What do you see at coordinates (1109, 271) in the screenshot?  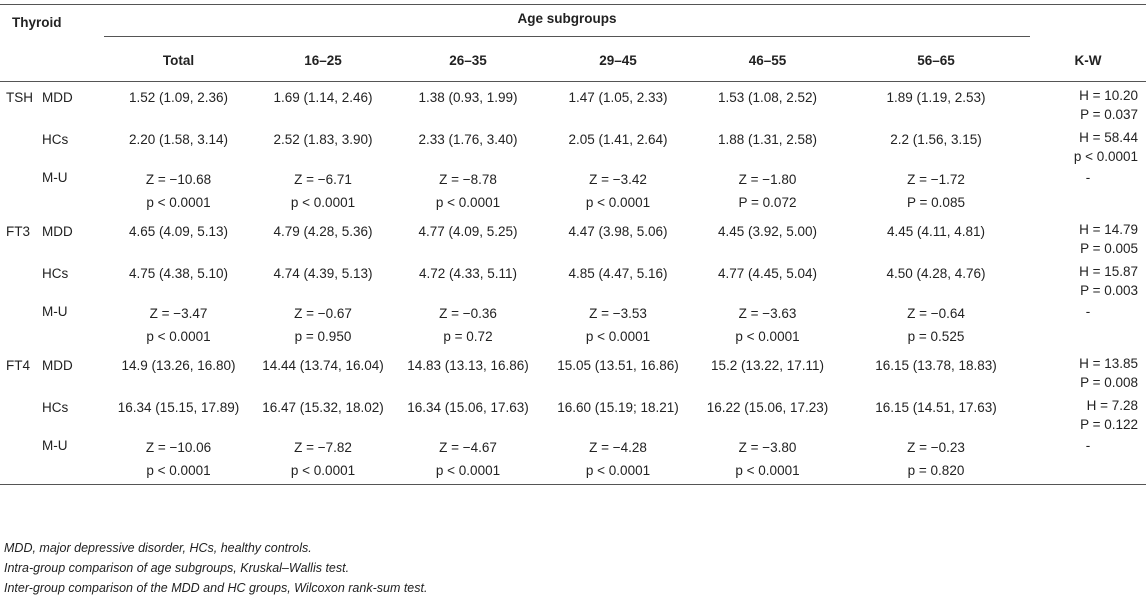 I see `kw-h: H = 15.87` at bounding box center [1109, 271].